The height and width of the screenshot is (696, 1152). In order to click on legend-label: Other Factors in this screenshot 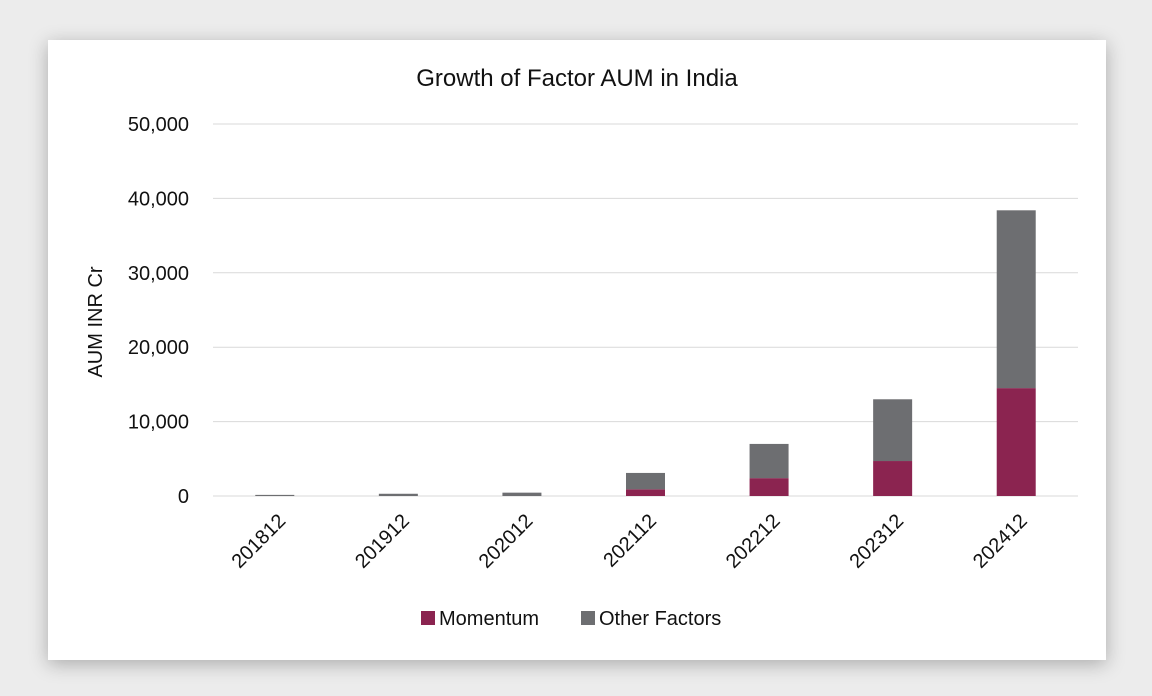, I will do `click(660, 619)`.